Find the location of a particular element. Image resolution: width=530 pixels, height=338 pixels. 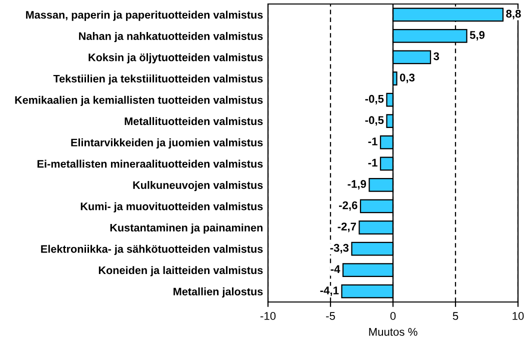

x-tick-label: -10 is located at coordinates (268, 316).